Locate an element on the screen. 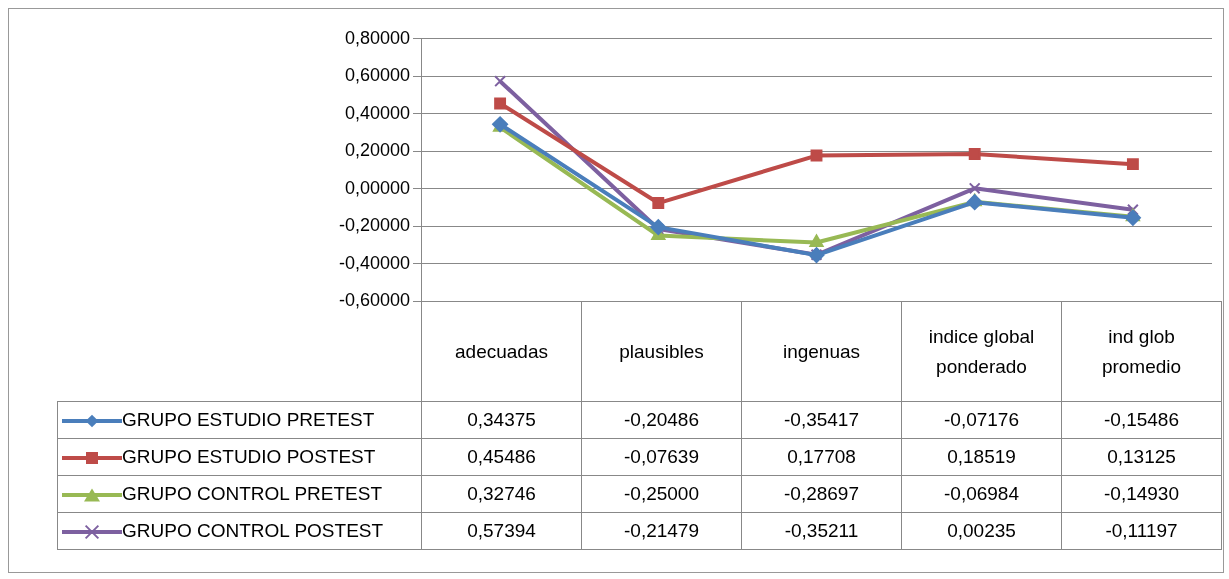 This screenshot has width=1229, height=579. data-label: -0,07176 is located at coordinates (981, 420).